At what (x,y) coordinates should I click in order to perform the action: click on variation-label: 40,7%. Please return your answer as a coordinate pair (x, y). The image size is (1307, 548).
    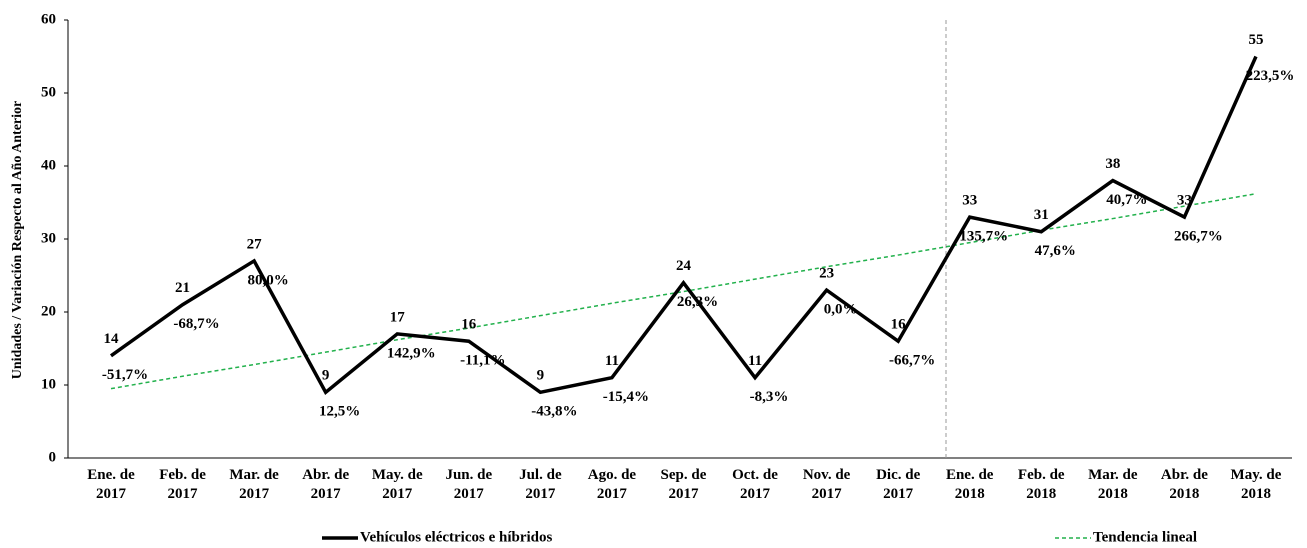
    Looking at the image, I should click on (1126, 200).